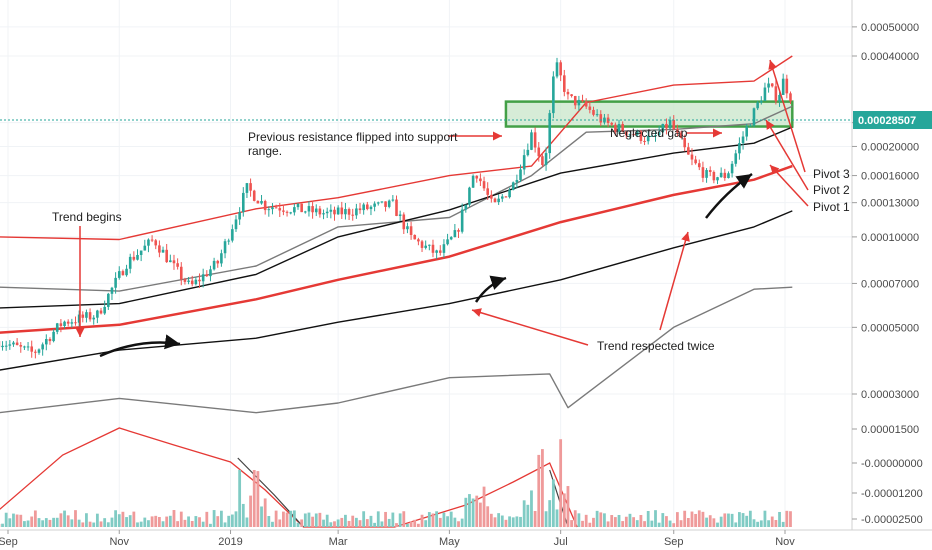 The width and height of the screenshot is (932, 550). Describe the element at coordinates (890, 328) in the screenshot. I see `price-tick-label: 0.00005000` at that location.